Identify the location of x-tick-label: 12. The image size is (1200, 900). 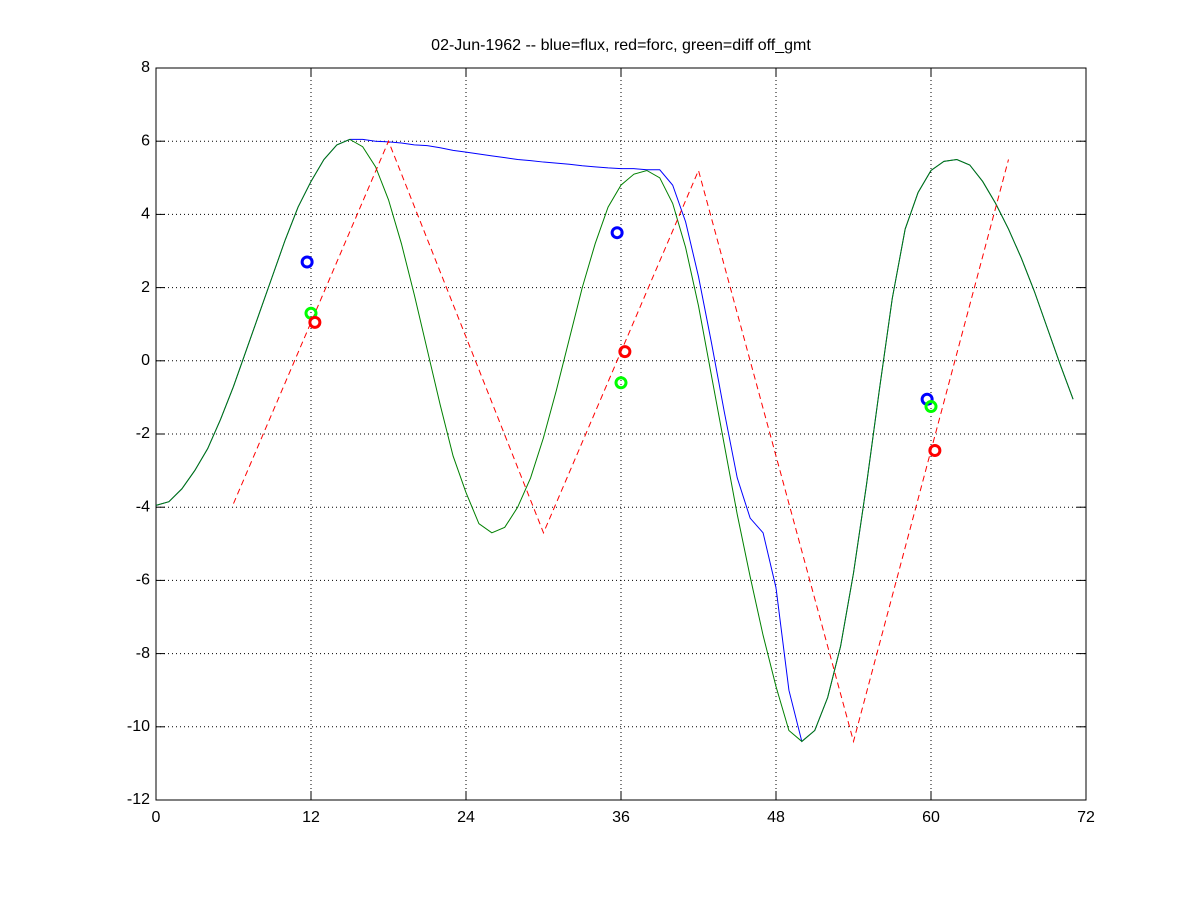
(311, 817).